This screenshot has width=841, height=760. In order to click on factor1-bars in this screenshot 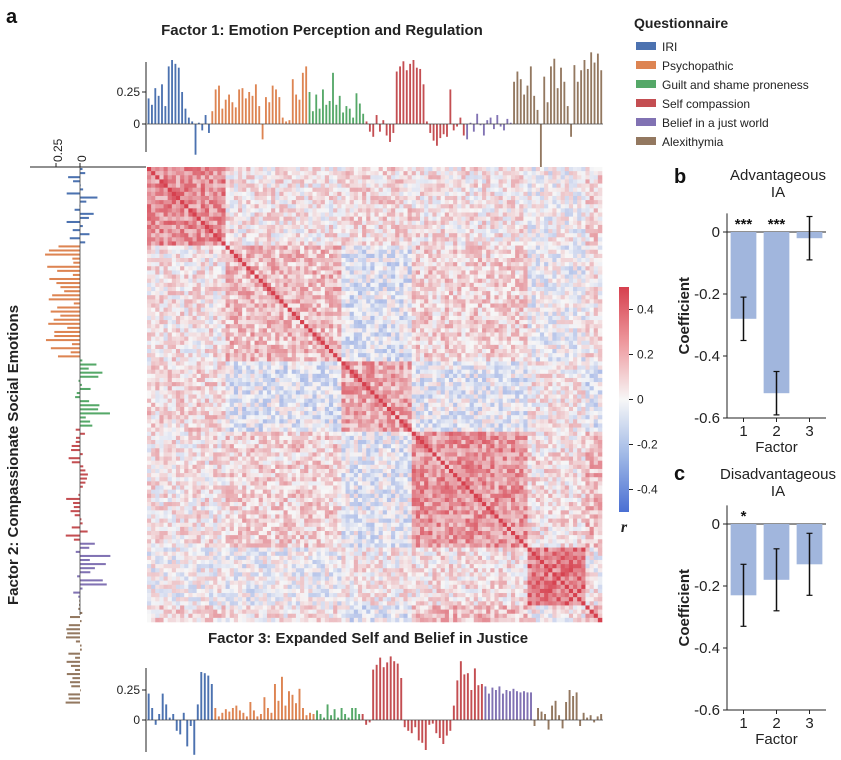, I will do `click(375, 114)`.